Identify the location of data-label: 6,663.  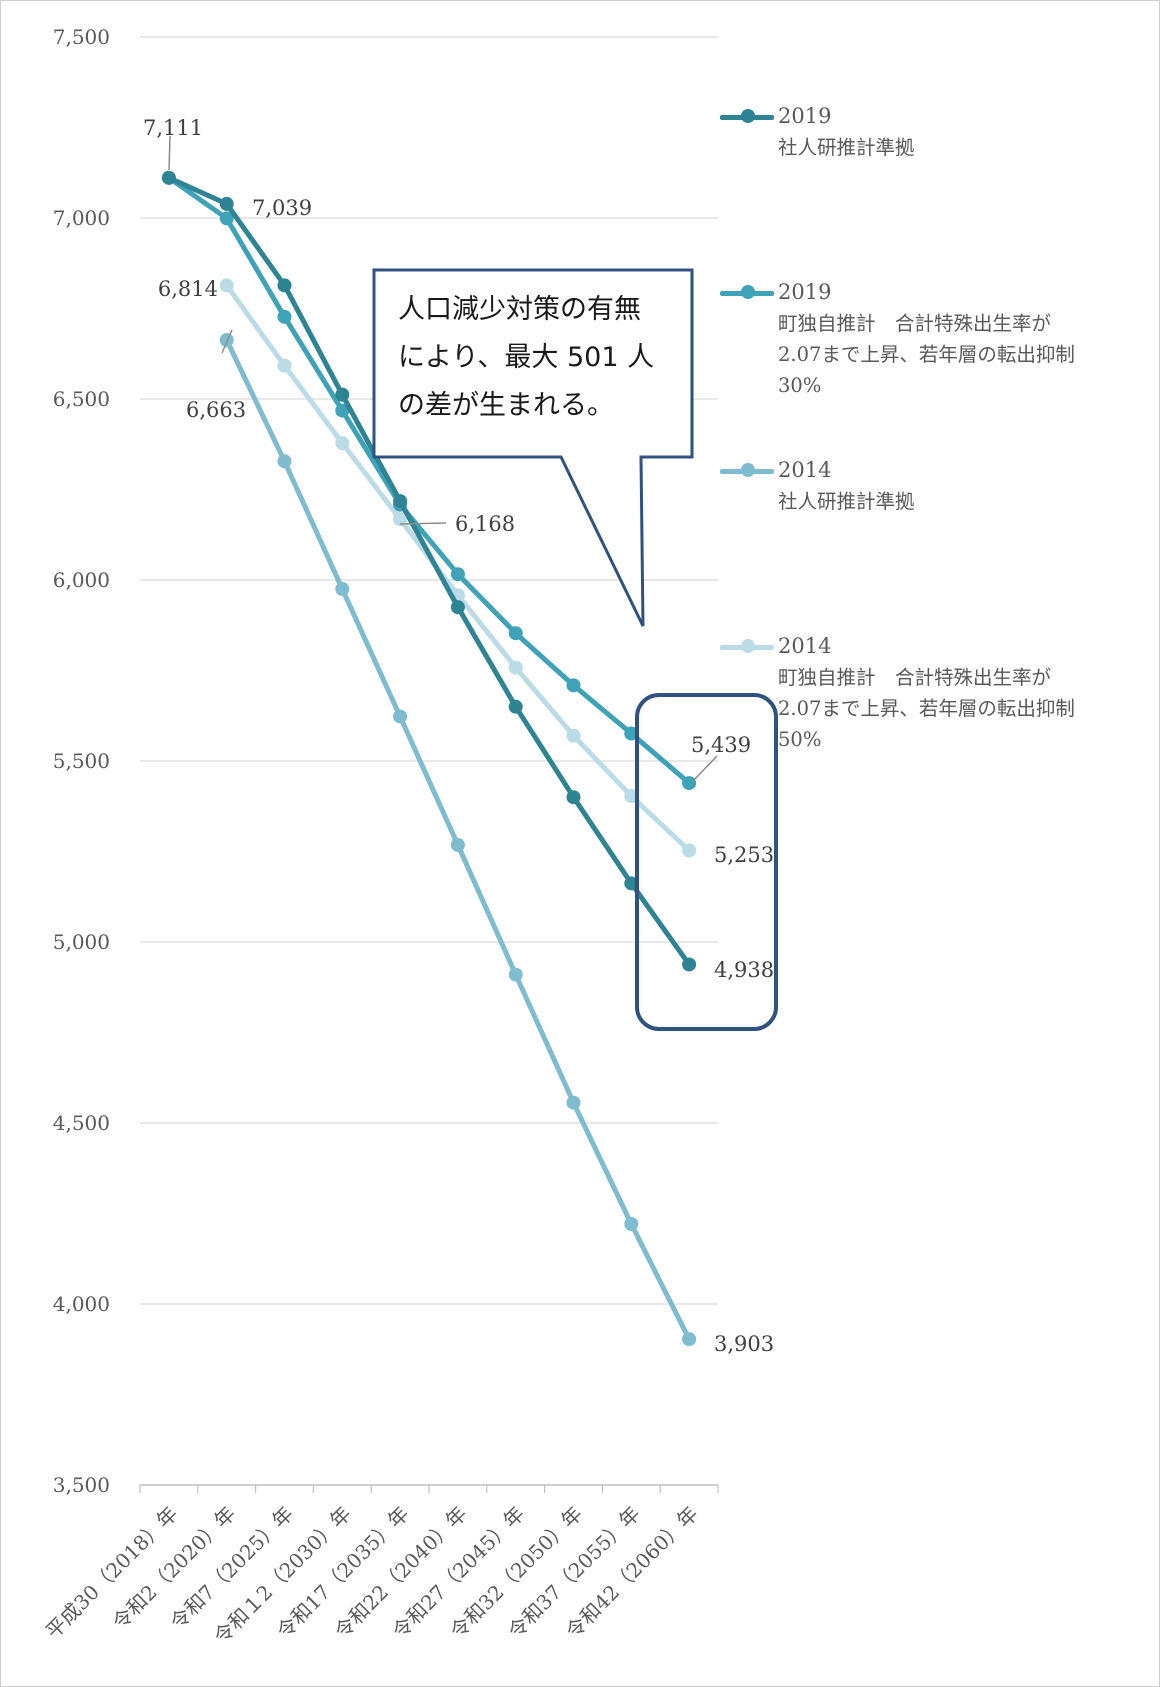
(216, 410).